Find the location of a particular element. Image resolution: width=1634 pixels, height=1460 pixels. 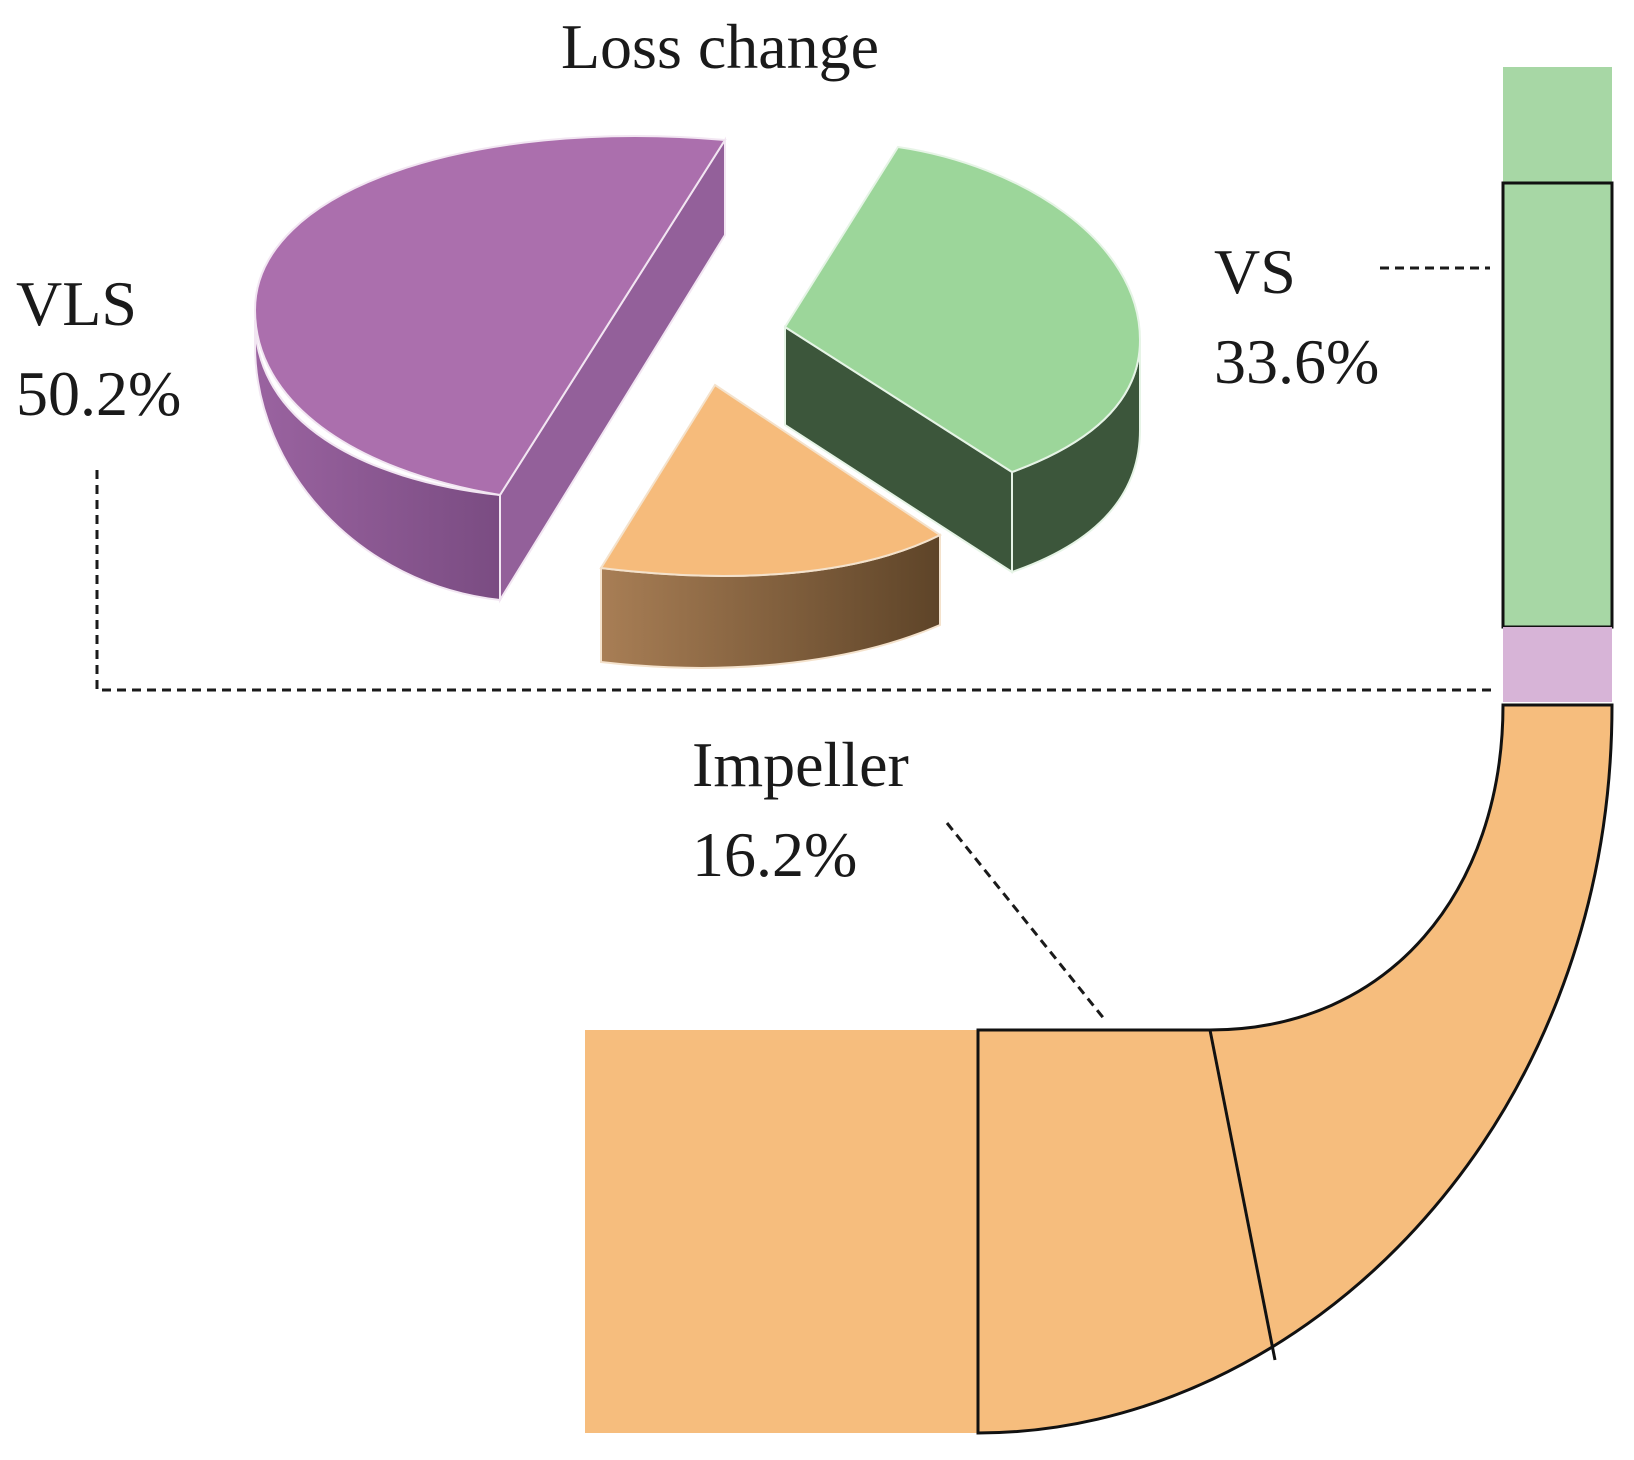

pie-slice-vls is located at coordinates (490, 369).